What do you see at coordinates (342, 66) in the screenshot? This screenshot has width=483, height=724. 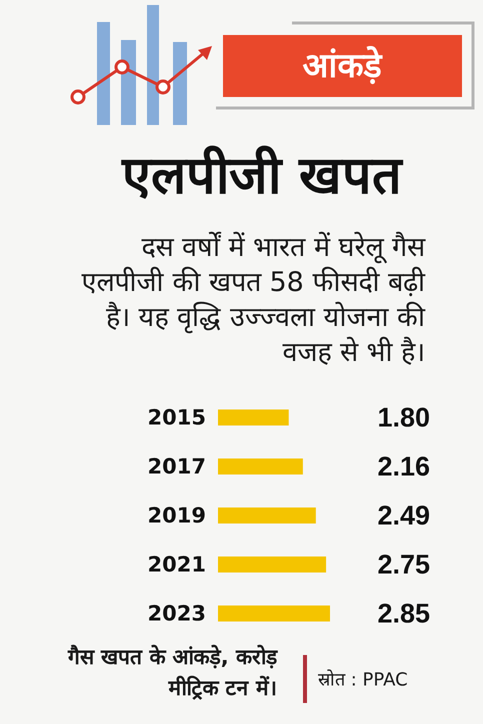 I see `annotation: आंकड़े` at bounding box center [342, 66].